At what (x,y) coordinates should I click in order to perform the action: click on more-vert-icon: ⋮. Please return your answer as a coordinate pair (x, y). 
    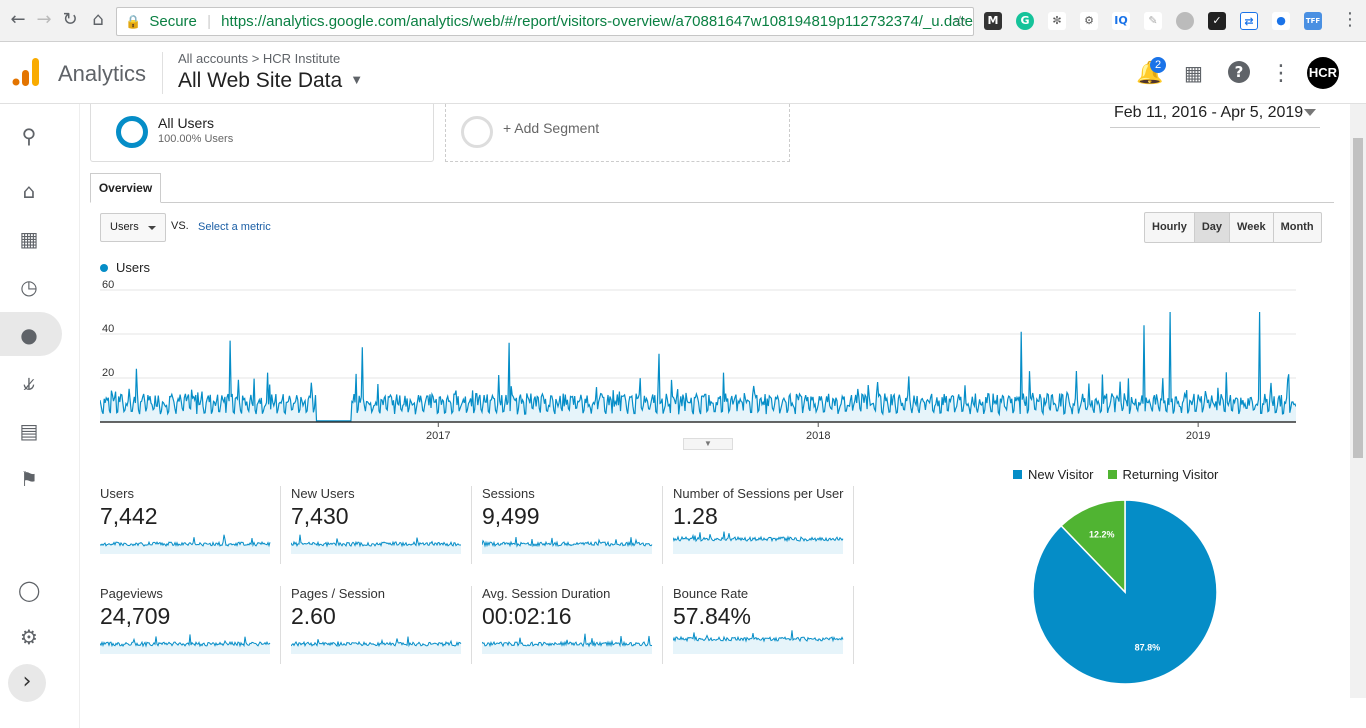
    Looking at the image, I should click on (1281, 73).